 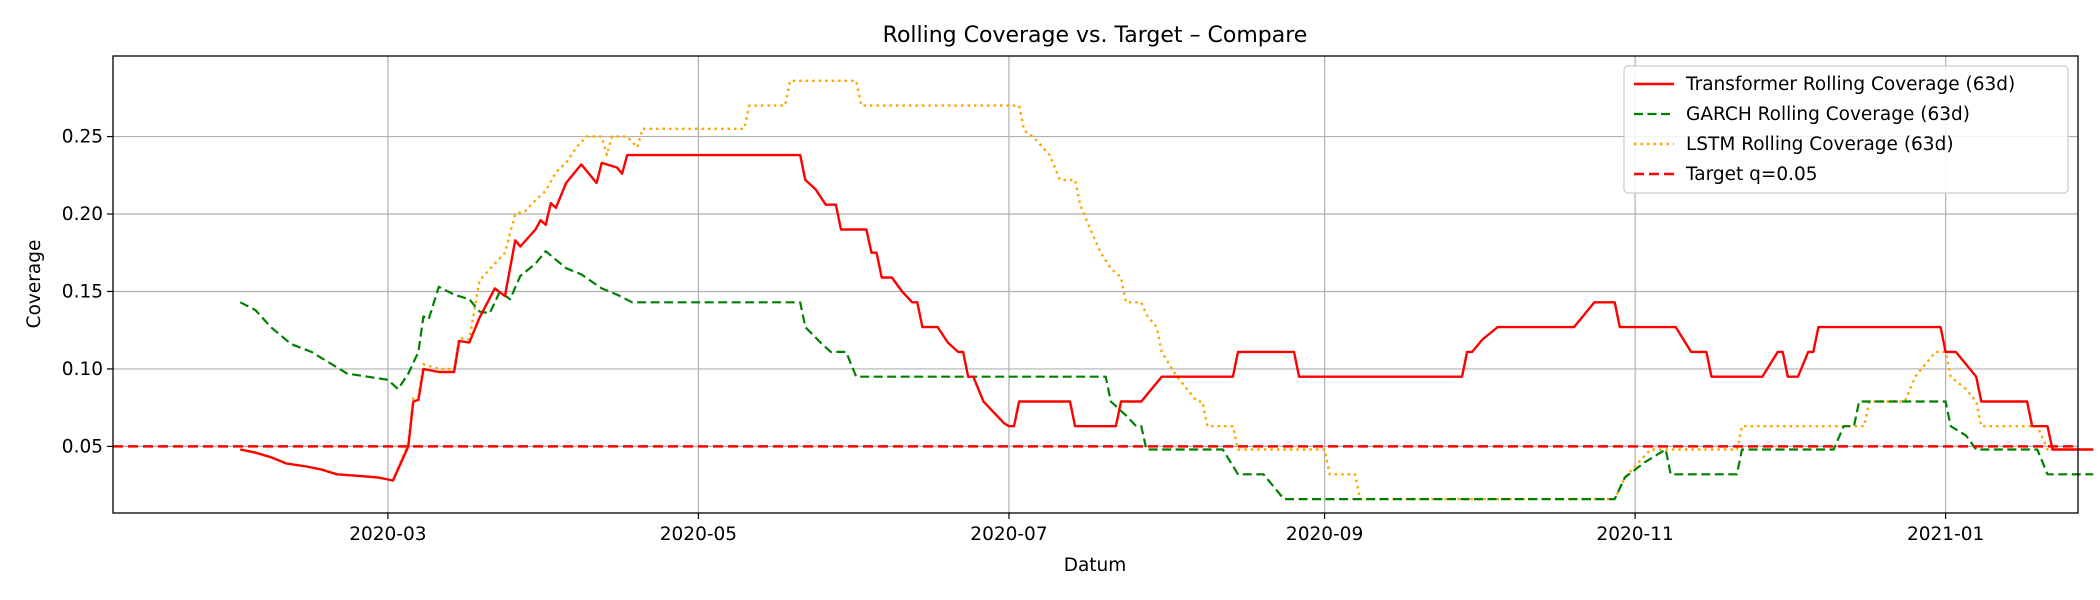 I want to click on x-tick-label: 2020-05, so click(x=698, y=534).